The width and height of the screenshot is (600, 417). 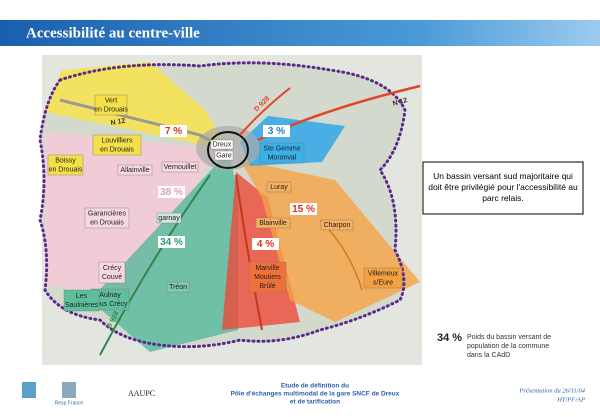 What do you see at coordinates (69, 390) in the screenshot?
I see `logo-resp` at bounding box center [69, 390].